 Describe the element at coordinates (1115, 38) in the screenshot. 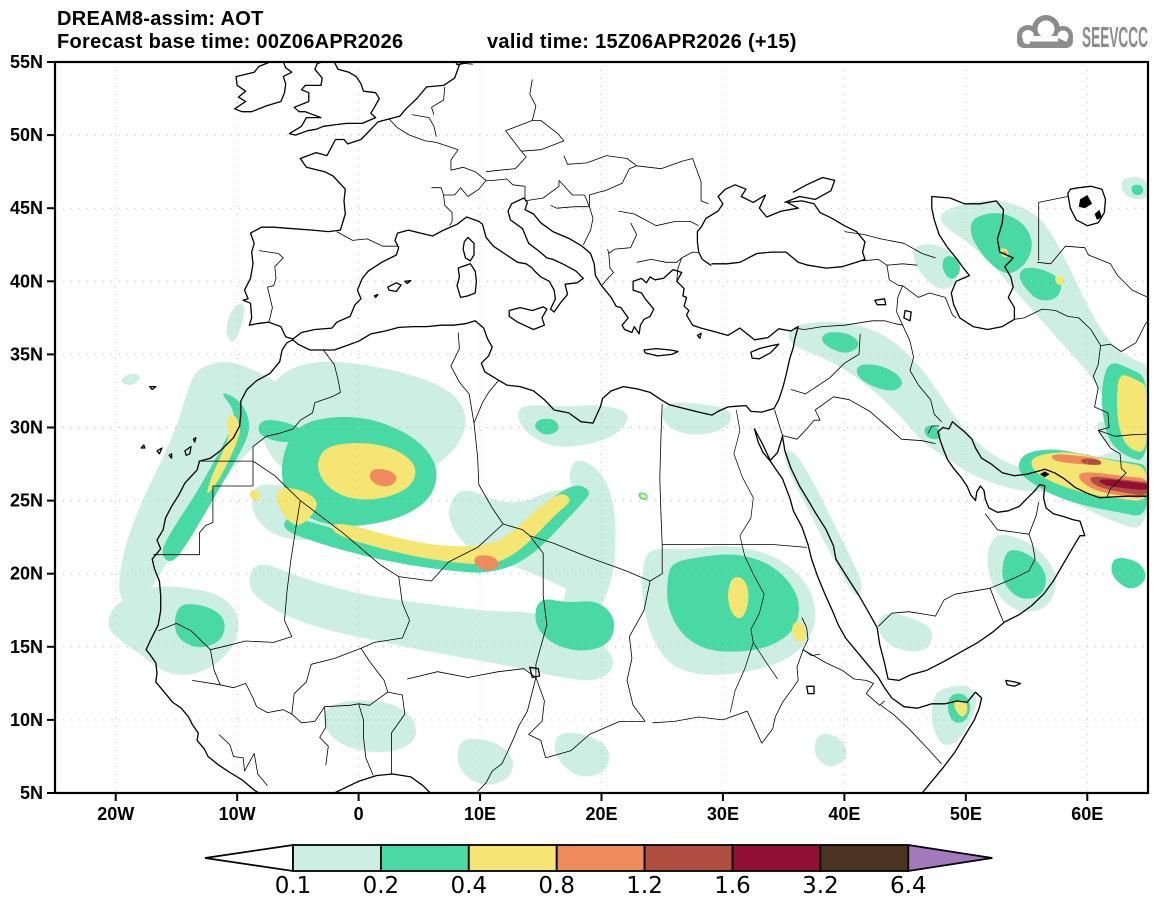

I see `logo-text: SEEVCCC` at that location.